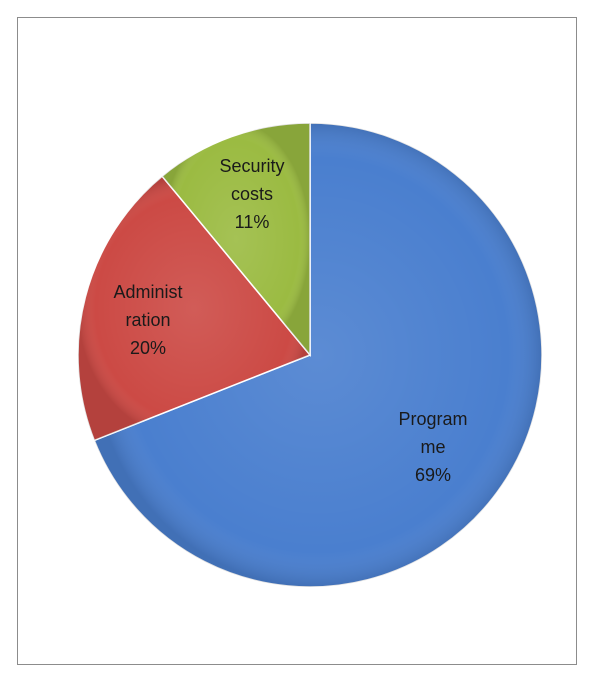 The width and height of the screenshot is (595, 682). I want to click on data-label-line: Program, so click(432, 419).